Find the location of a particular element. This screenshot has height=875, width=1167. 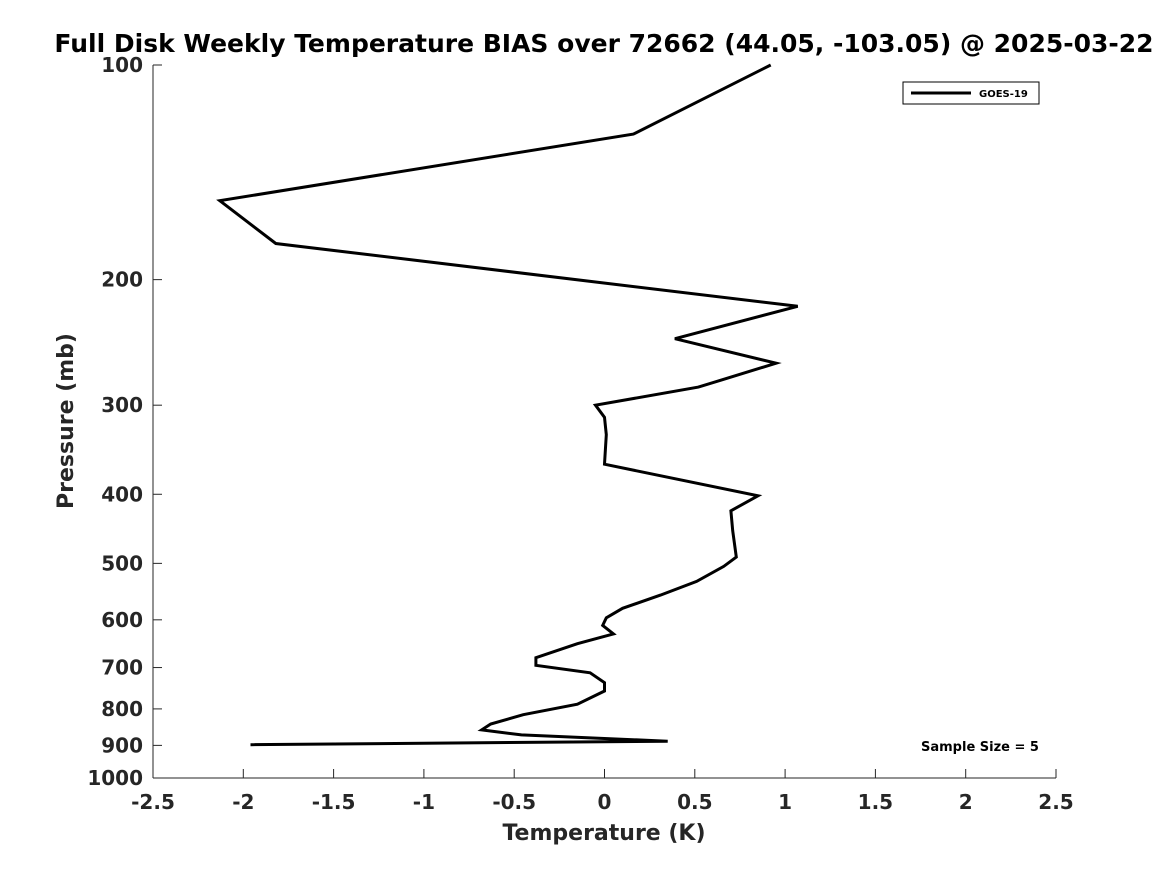

y-tick-label: 100 is located at coordinates (122, 65).